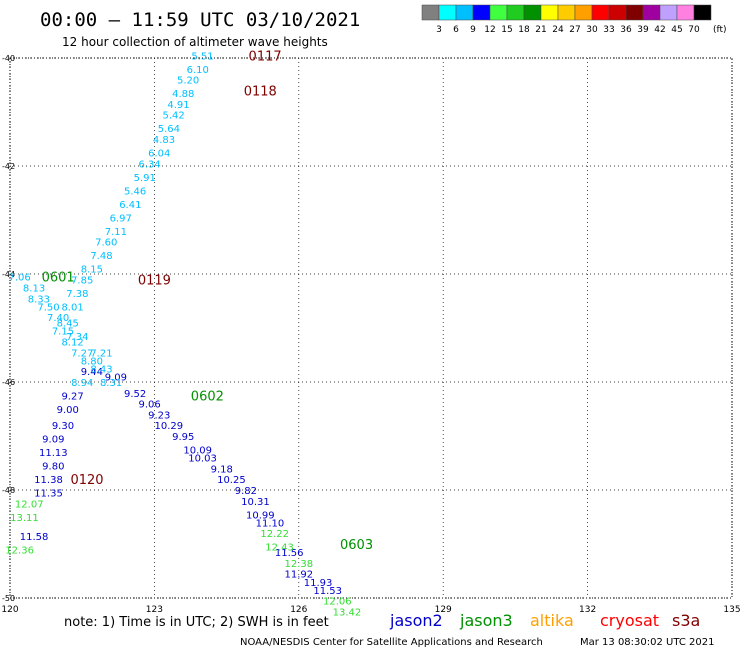 The image size is (740, 650). I want to click on wave-height-value: 7.27, so click(82, 353).